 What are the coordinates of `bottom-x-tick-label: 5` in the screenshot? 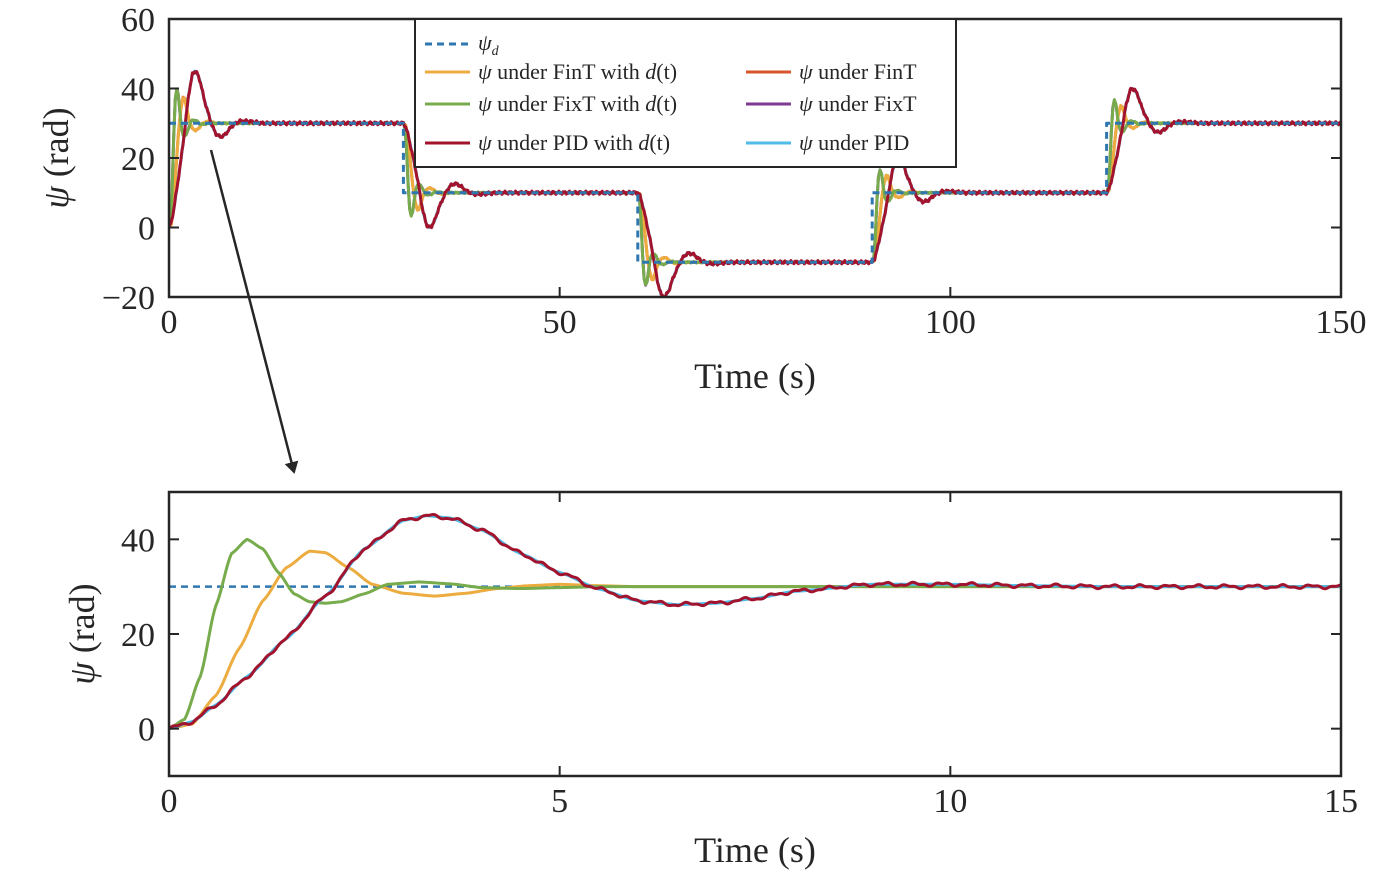 It's located at (559, 801).